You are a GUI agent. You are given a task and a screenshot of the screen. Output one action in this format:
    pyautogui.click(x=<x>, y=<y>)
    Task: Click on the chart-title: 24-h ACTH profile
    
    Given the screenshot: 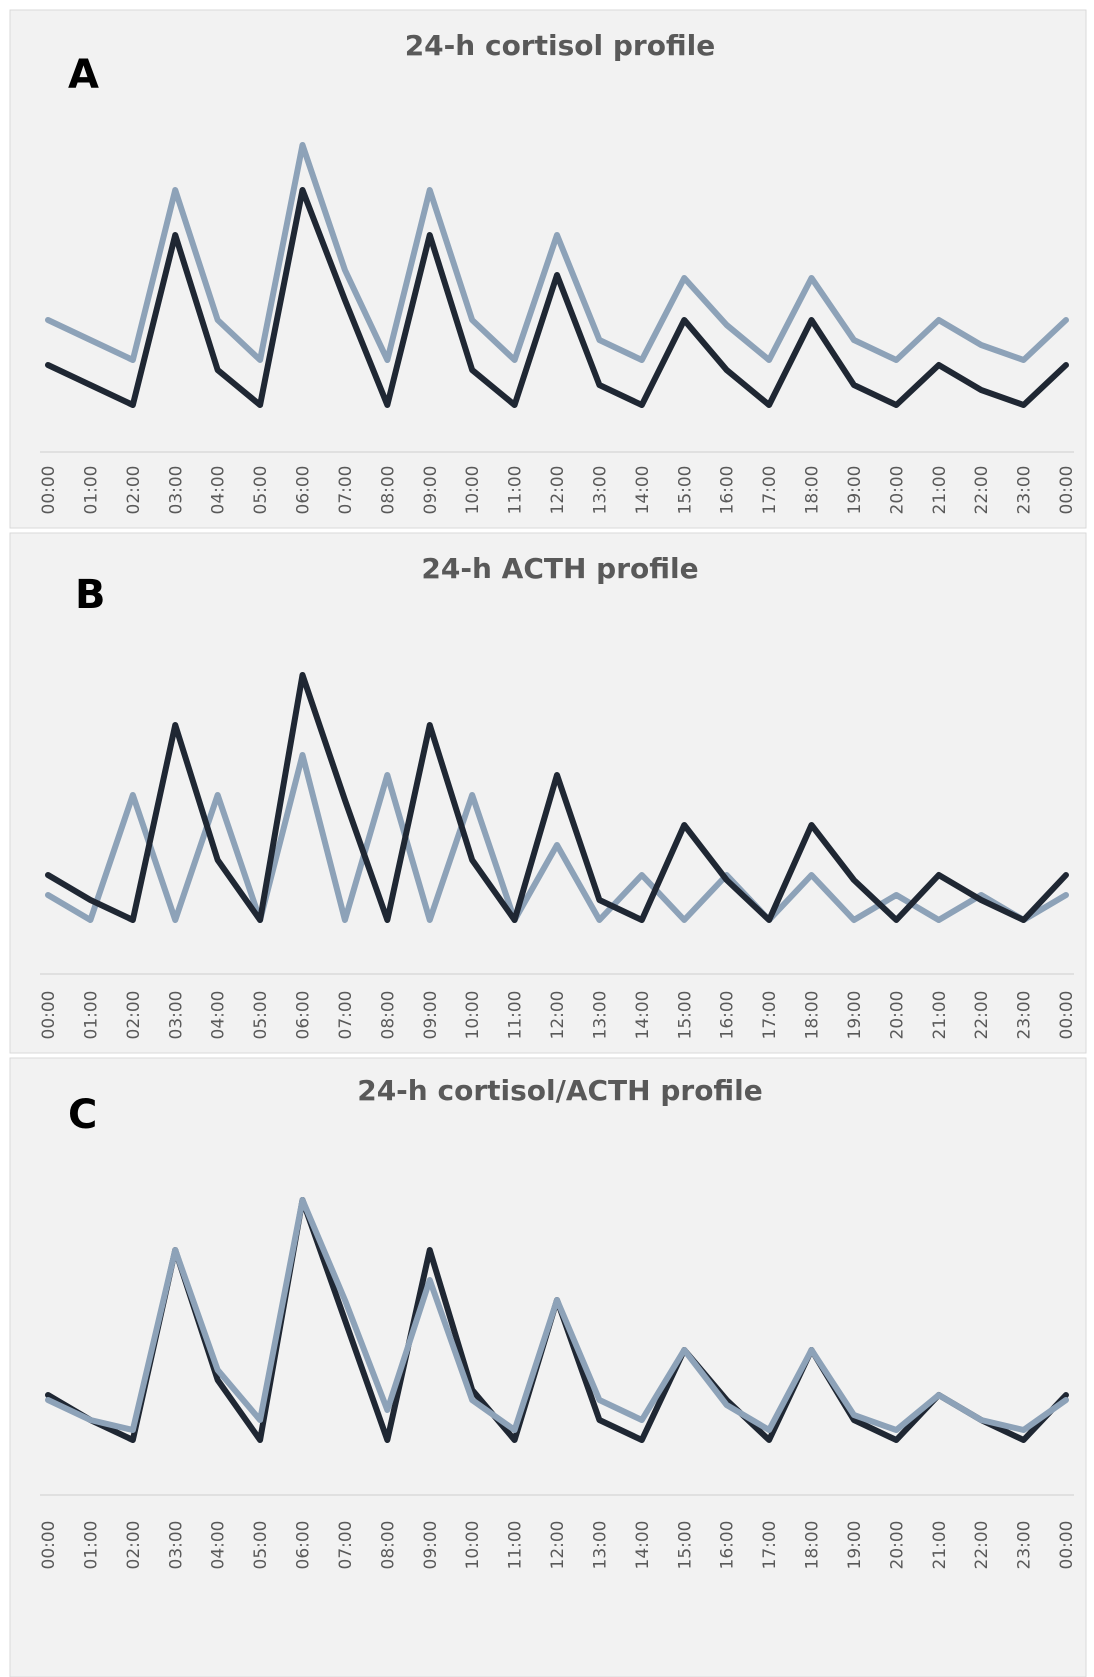 What is the action you would take?
    pyautogui.click(x=559, y=568)
    